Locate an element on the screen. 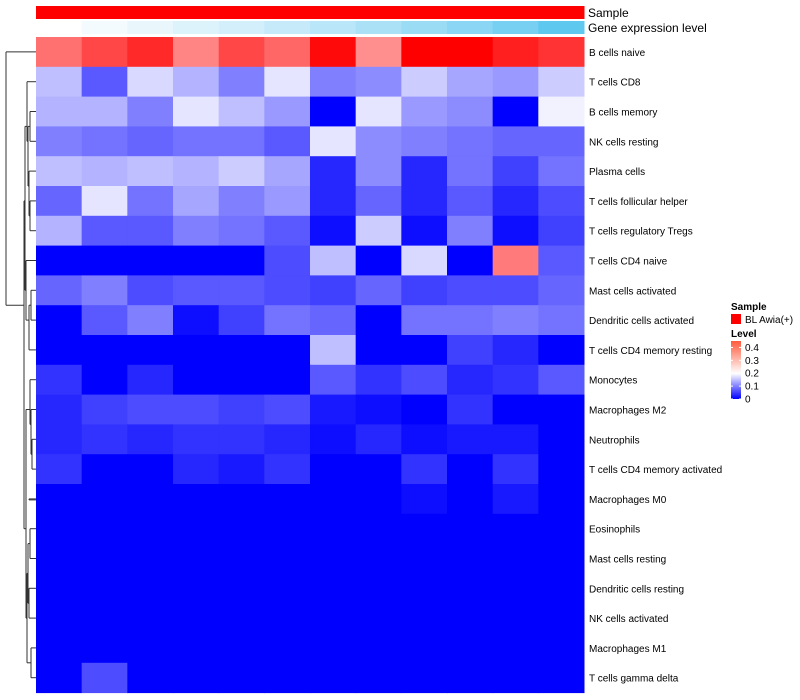 This screenshot has height=700, width=800. row-label: T cells CD4 memory resting is located at coordinates (650, 351).